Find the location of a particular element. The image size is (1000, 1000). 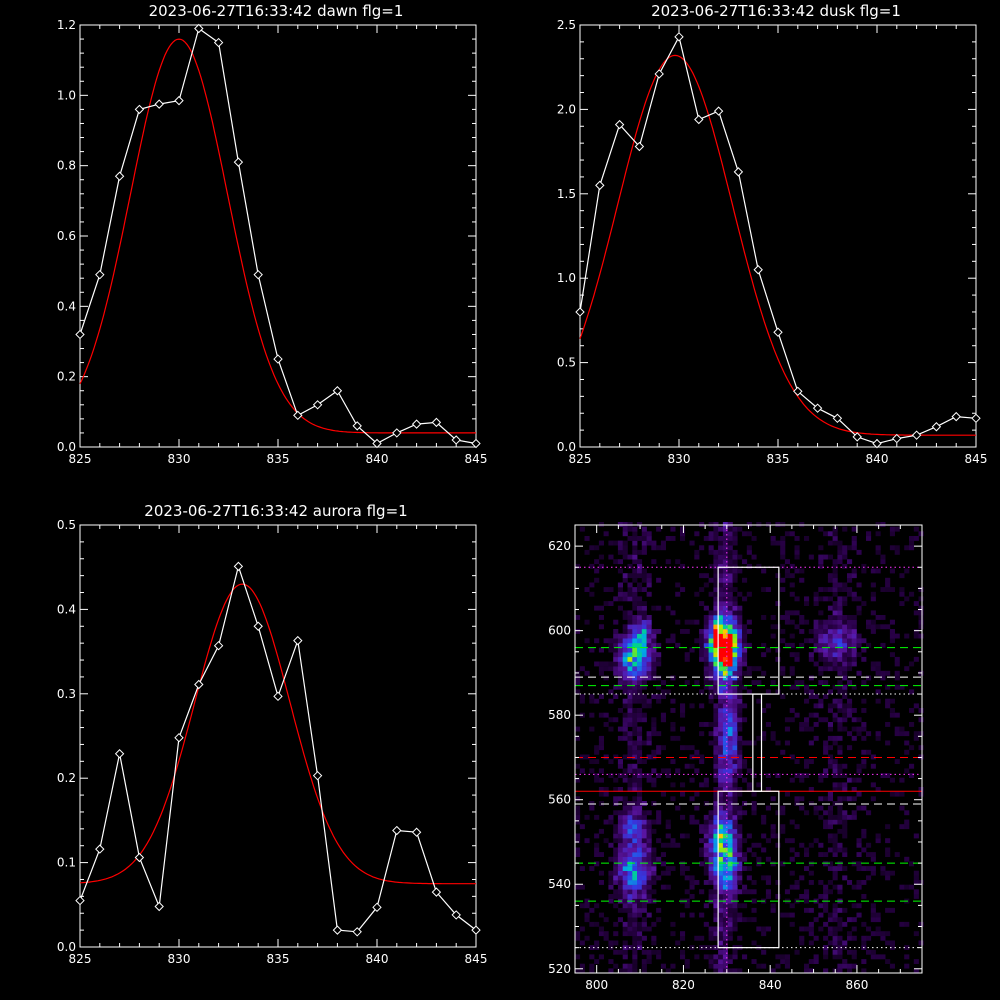

x-tick-label: 830 is located at coordinates (679, 459).